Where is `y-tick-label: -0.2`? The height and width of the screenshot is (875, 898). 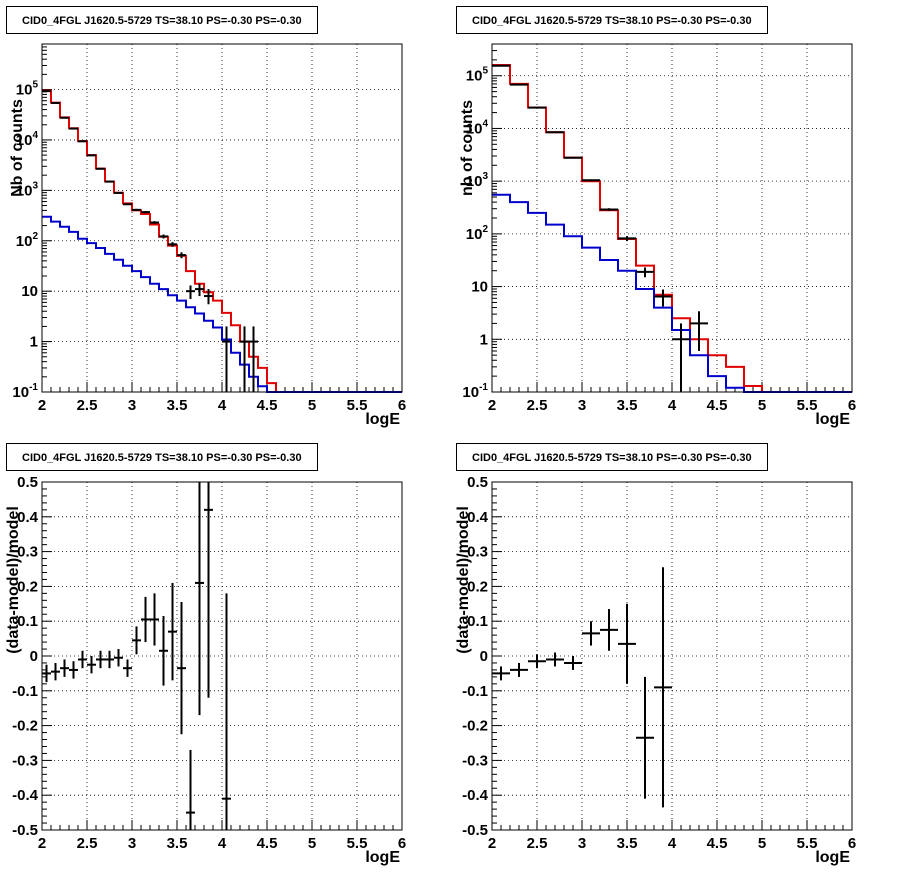
y-tick-label: -0.2 is located at coordinates (25, 726).